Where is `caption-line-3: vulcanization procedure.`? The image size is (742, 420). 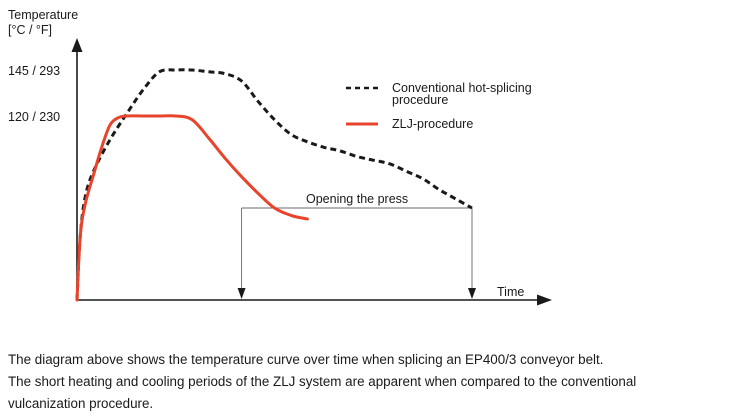 caption-line-3: vulcanization procedure. is located at coordinates (81, 403).